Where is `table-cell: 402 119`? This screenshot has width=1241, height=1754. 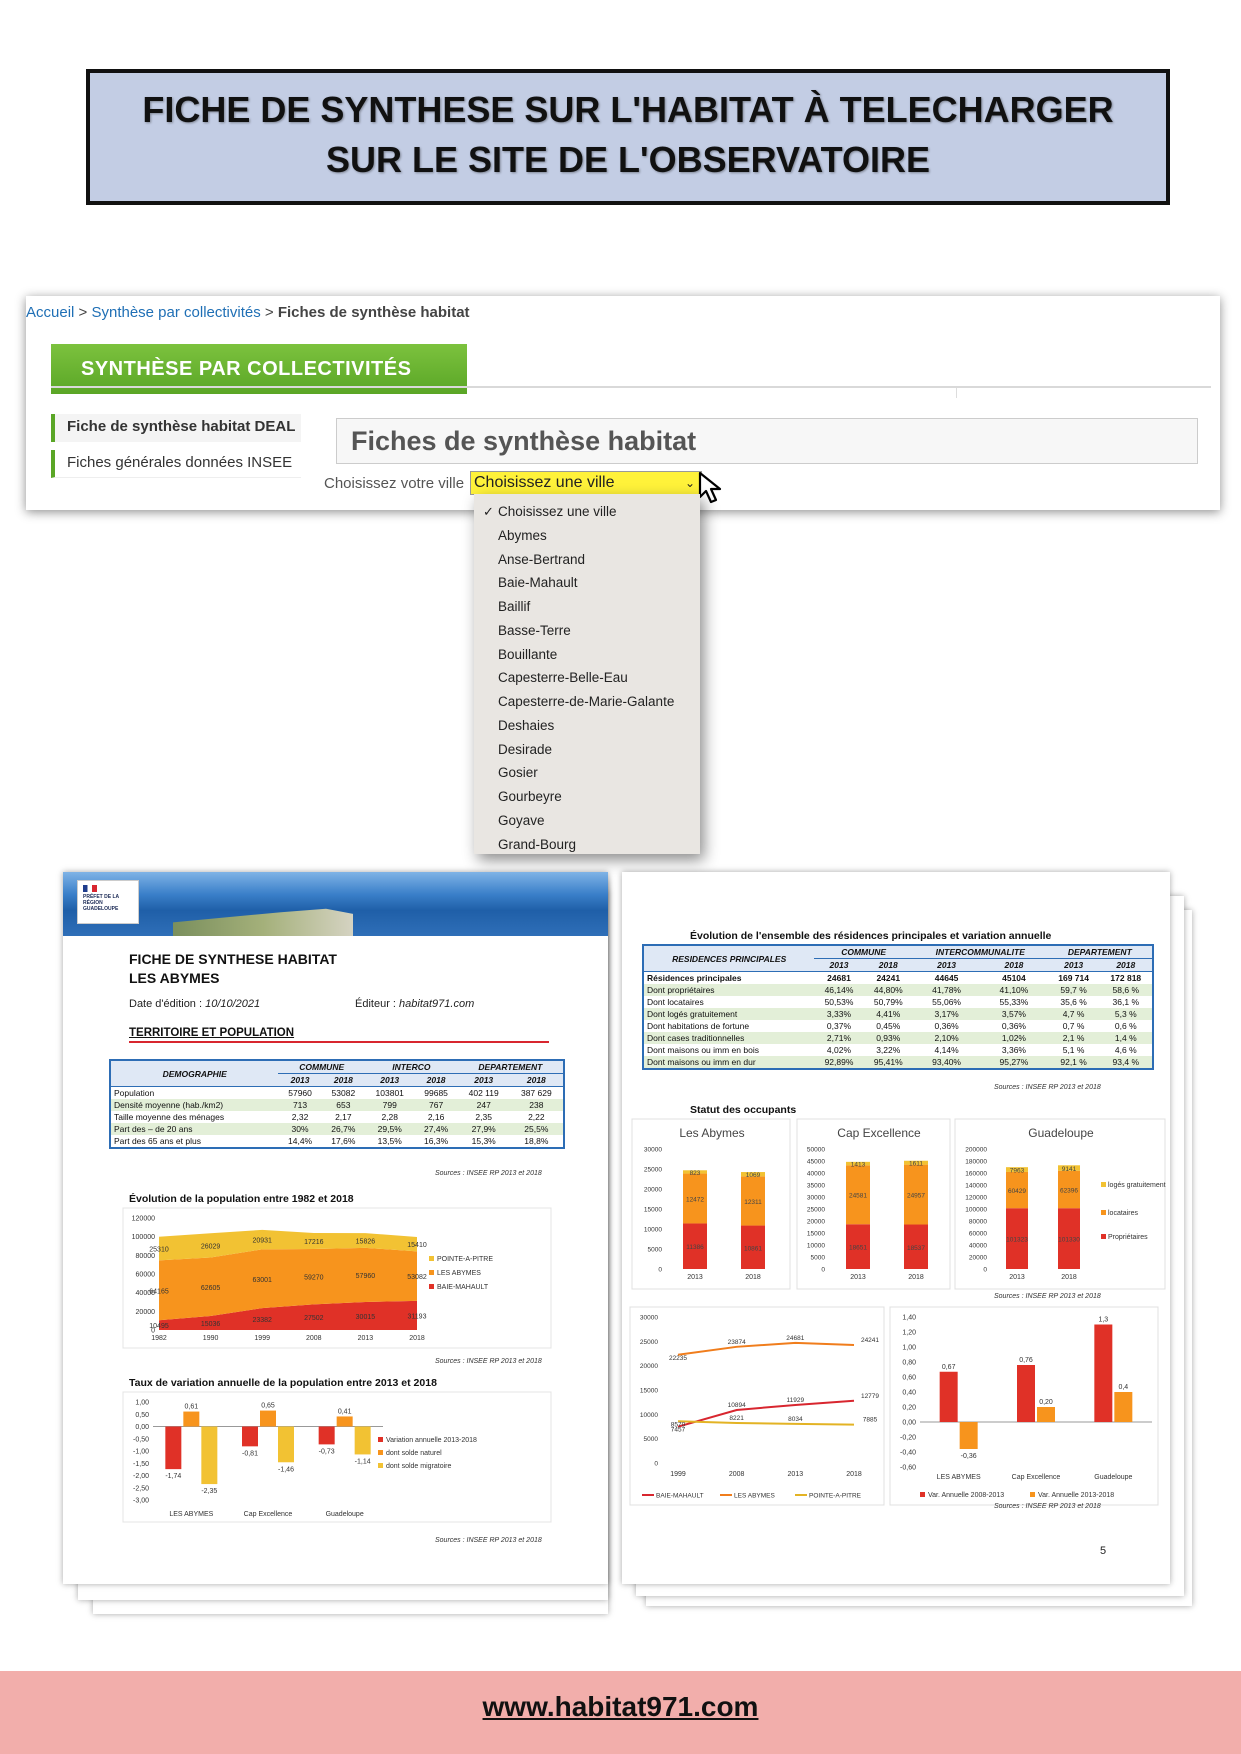 table-cell: 402 119 is located at coordinates (483, 1093).